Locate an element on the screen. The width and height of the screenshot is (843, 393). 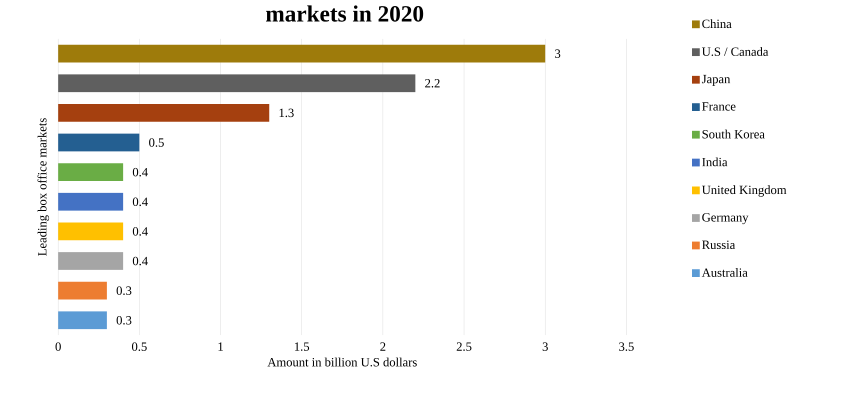
x-tick-label: 2 is located at coordinates (383, 346).